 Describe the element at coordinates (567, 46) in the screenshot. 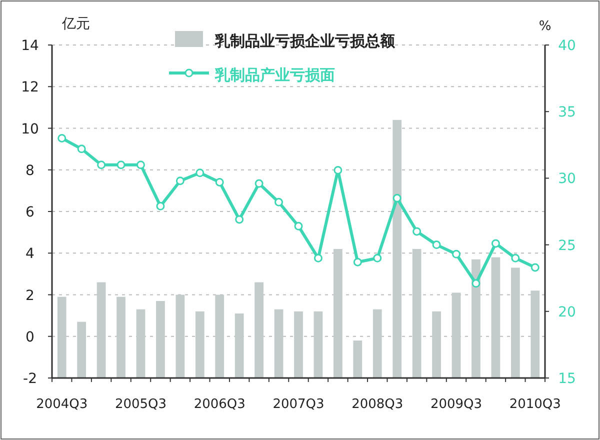

I see `y2-tick-label: 40` at that location.